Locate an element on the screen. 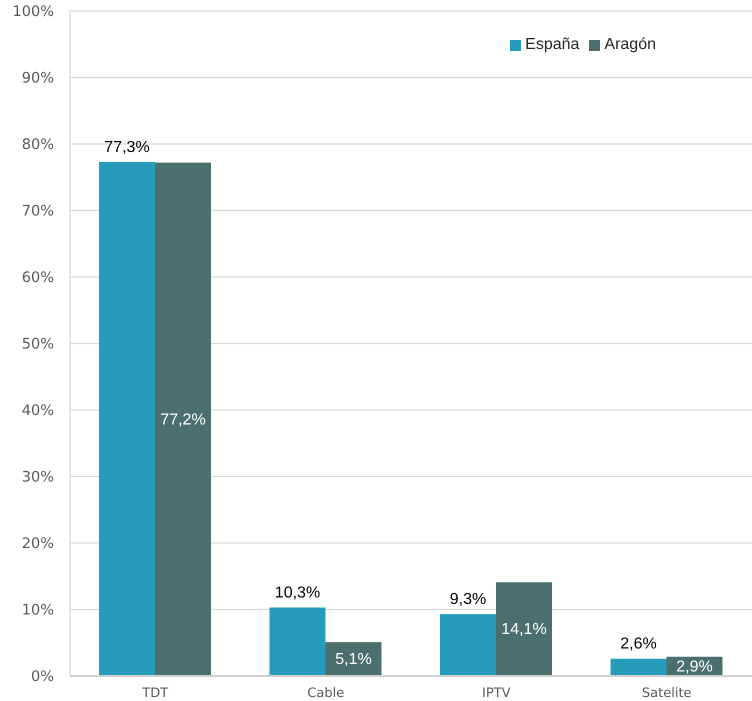 This screenshot has width=752, height=701. y-tick-label: 60% is located at coordinates (38, 278).